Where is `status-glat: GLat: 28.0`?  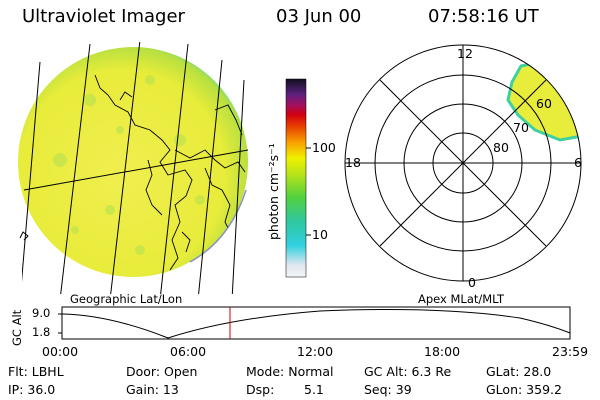 status-glat: GLat: 28.0 is located at coordinates (519, 371).